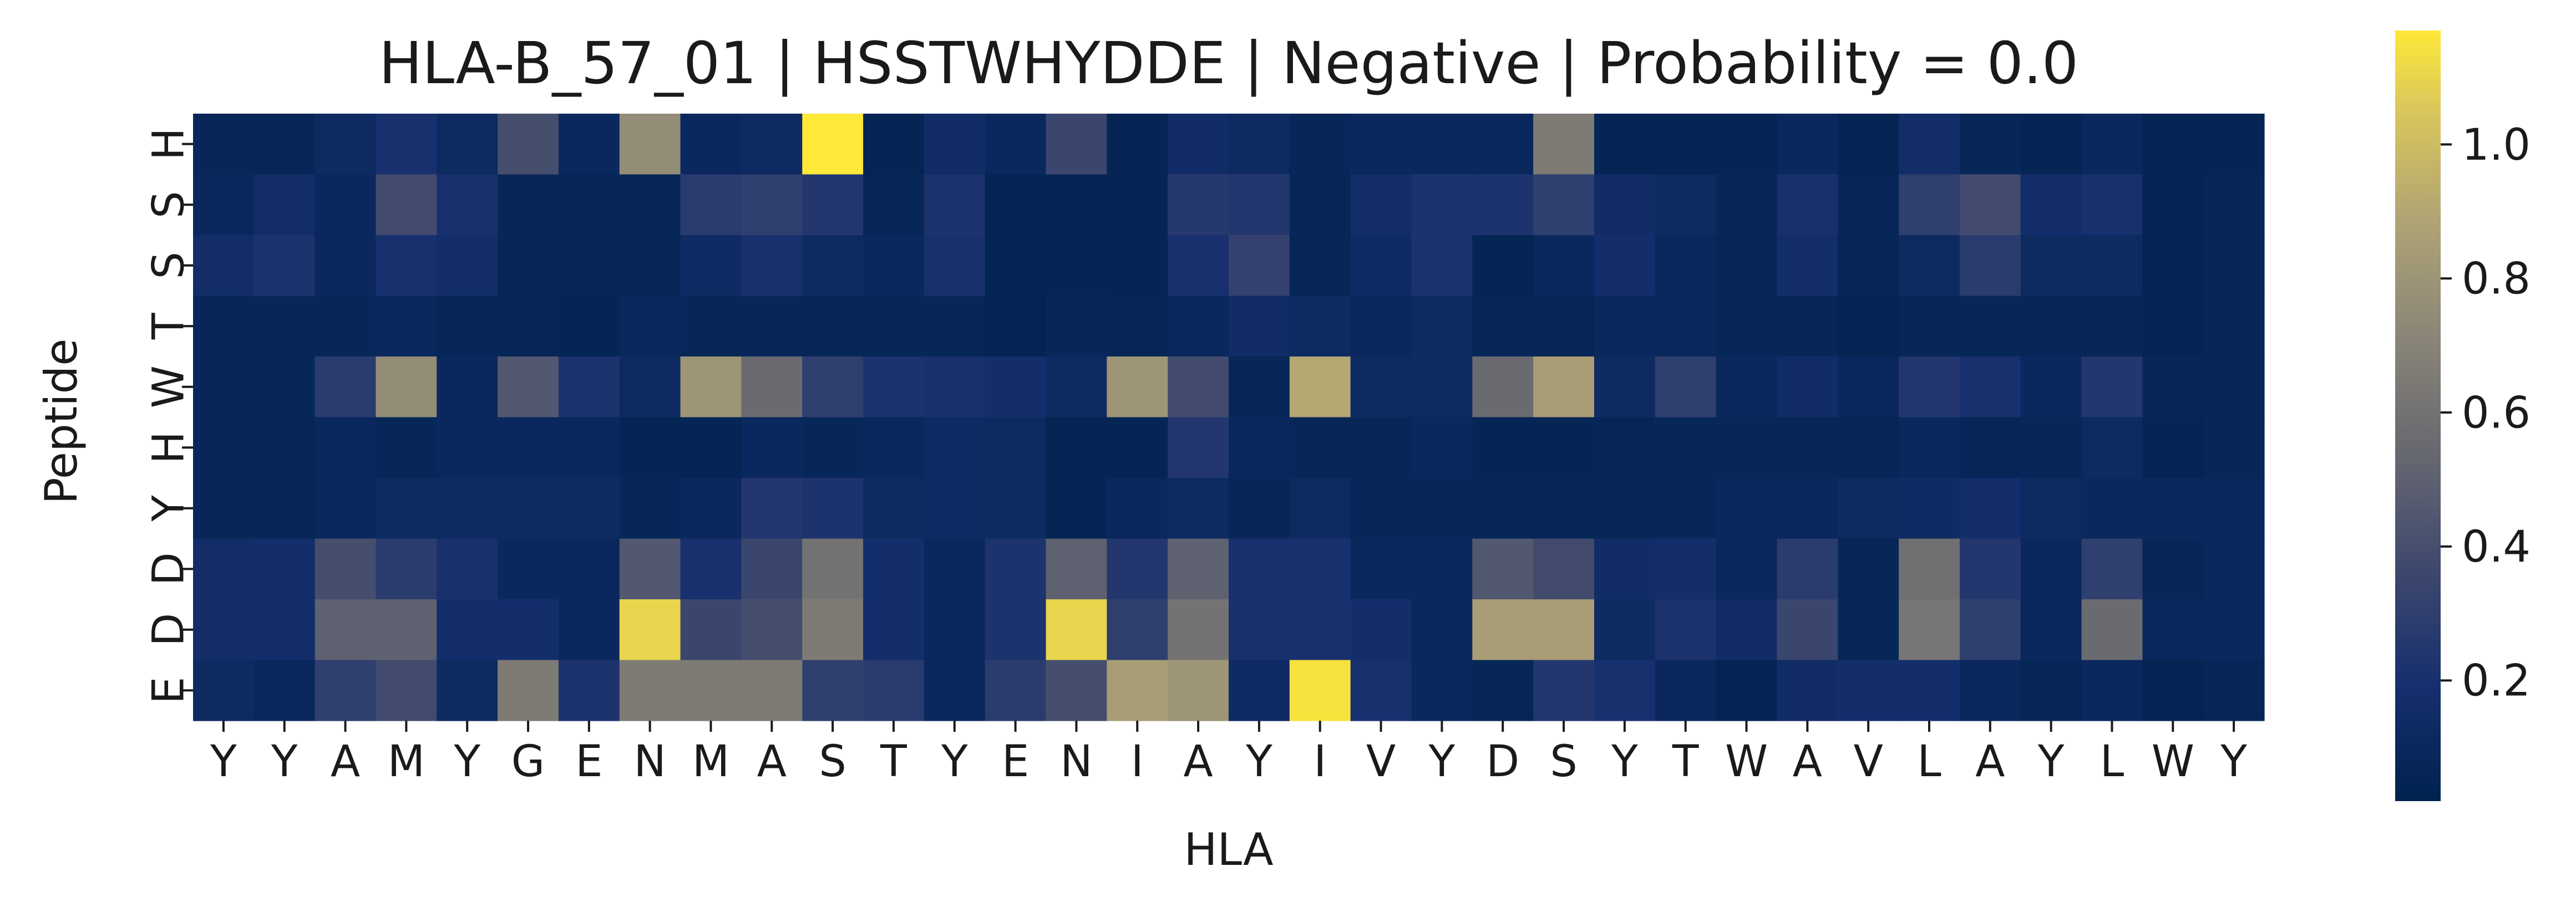 The image size is (2576, 912). Describe the element at coordinates (169, 416) in the screenshot. I see `y-tick-labels: HSSTWHYDDE` at that location.